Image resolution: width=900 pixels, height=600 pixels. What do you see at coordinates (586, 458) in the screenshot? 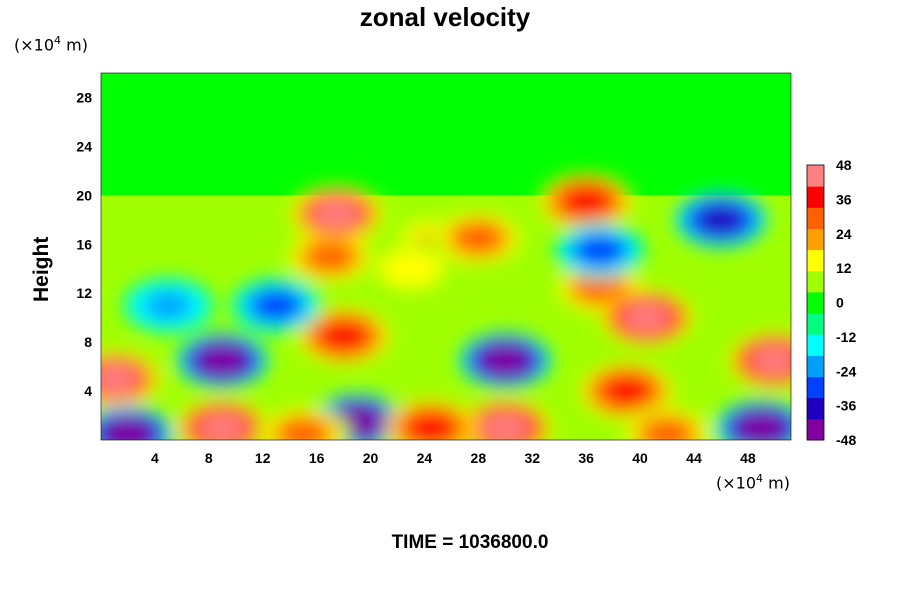
I see `x-tick-label: 36` at bounding box center [586, 458].